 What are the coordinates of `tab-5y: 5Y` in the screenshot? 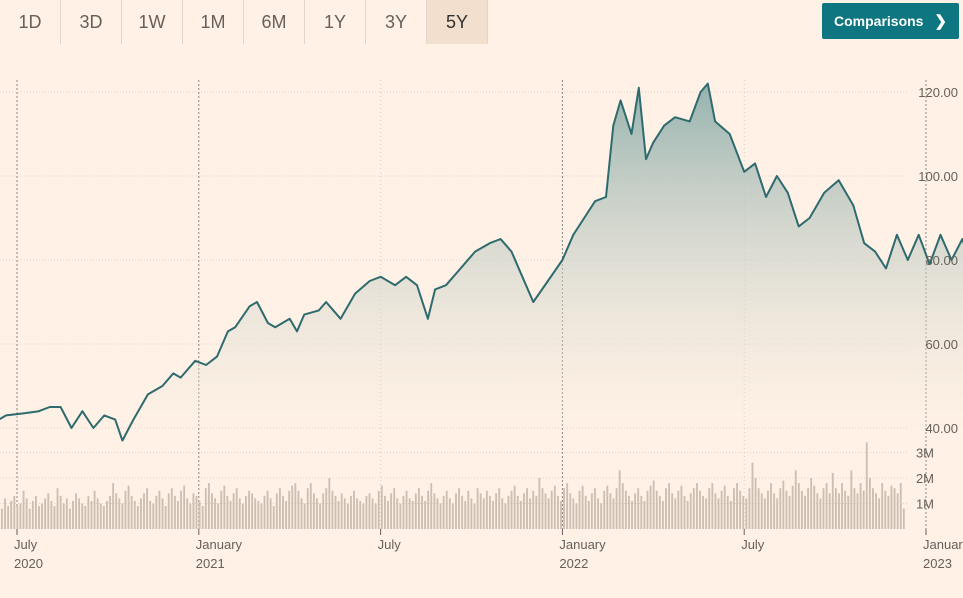 It's located at (457, 22).